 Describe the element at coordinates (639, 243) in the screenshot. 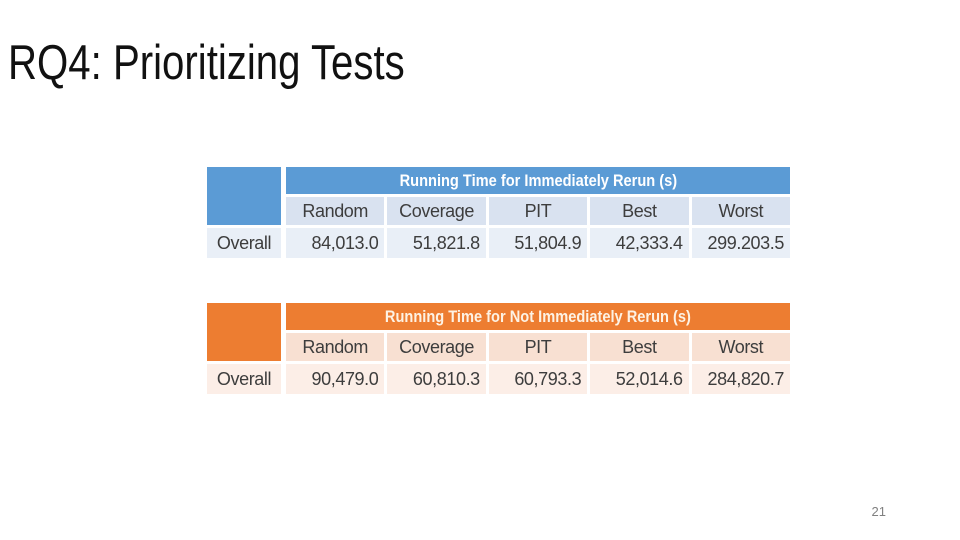

I see `value-best: 42,333.4` at that location.